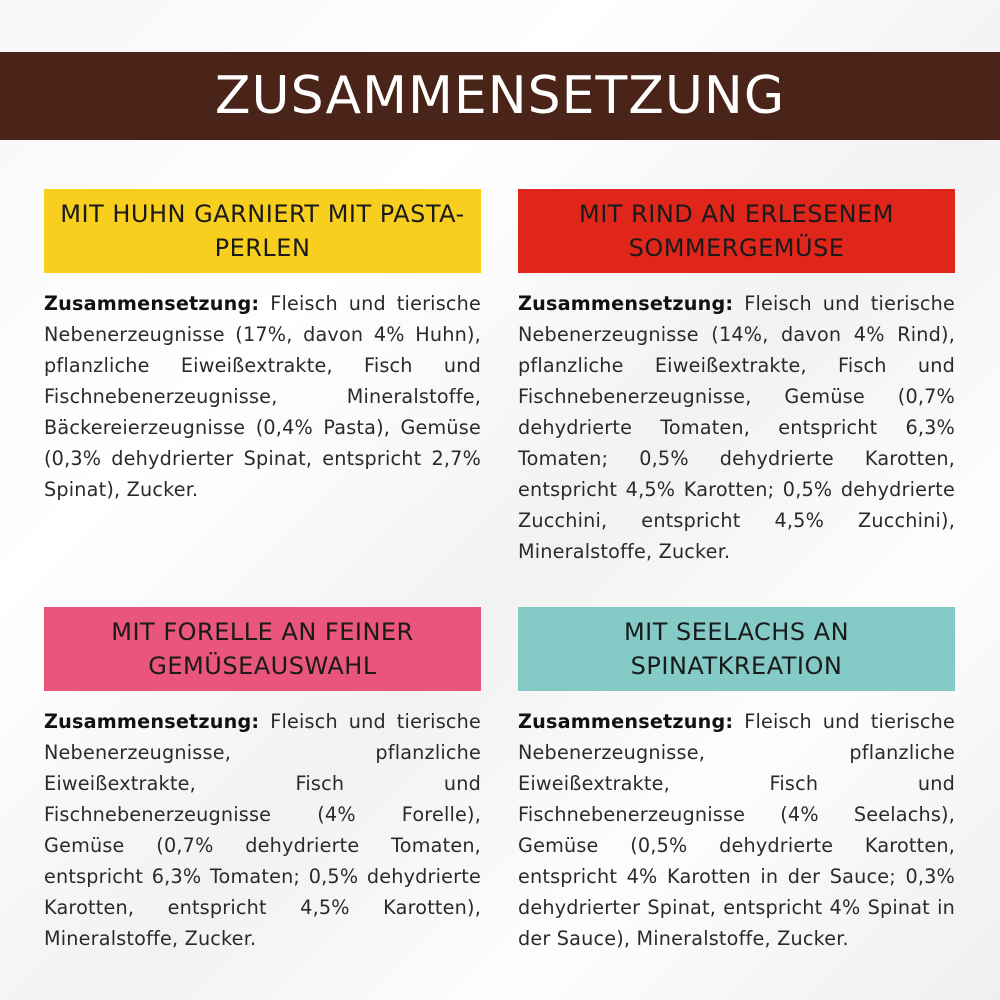  Describe the element at coordinates (262, 231) in the screenshot. I see `card-title: MIT HUHN GARNIERT MIT PASTA-PERLEN` at that location.